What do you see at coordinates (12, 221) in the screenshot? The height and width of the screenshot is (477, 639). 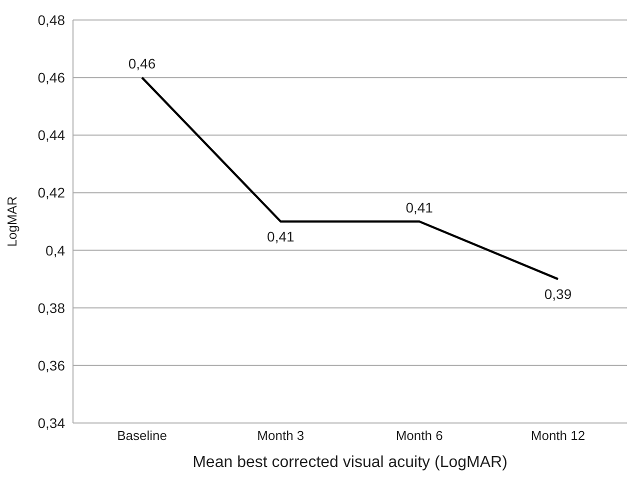 I see `y-axis-title: LogMAR` at bounding box center [12, 221].